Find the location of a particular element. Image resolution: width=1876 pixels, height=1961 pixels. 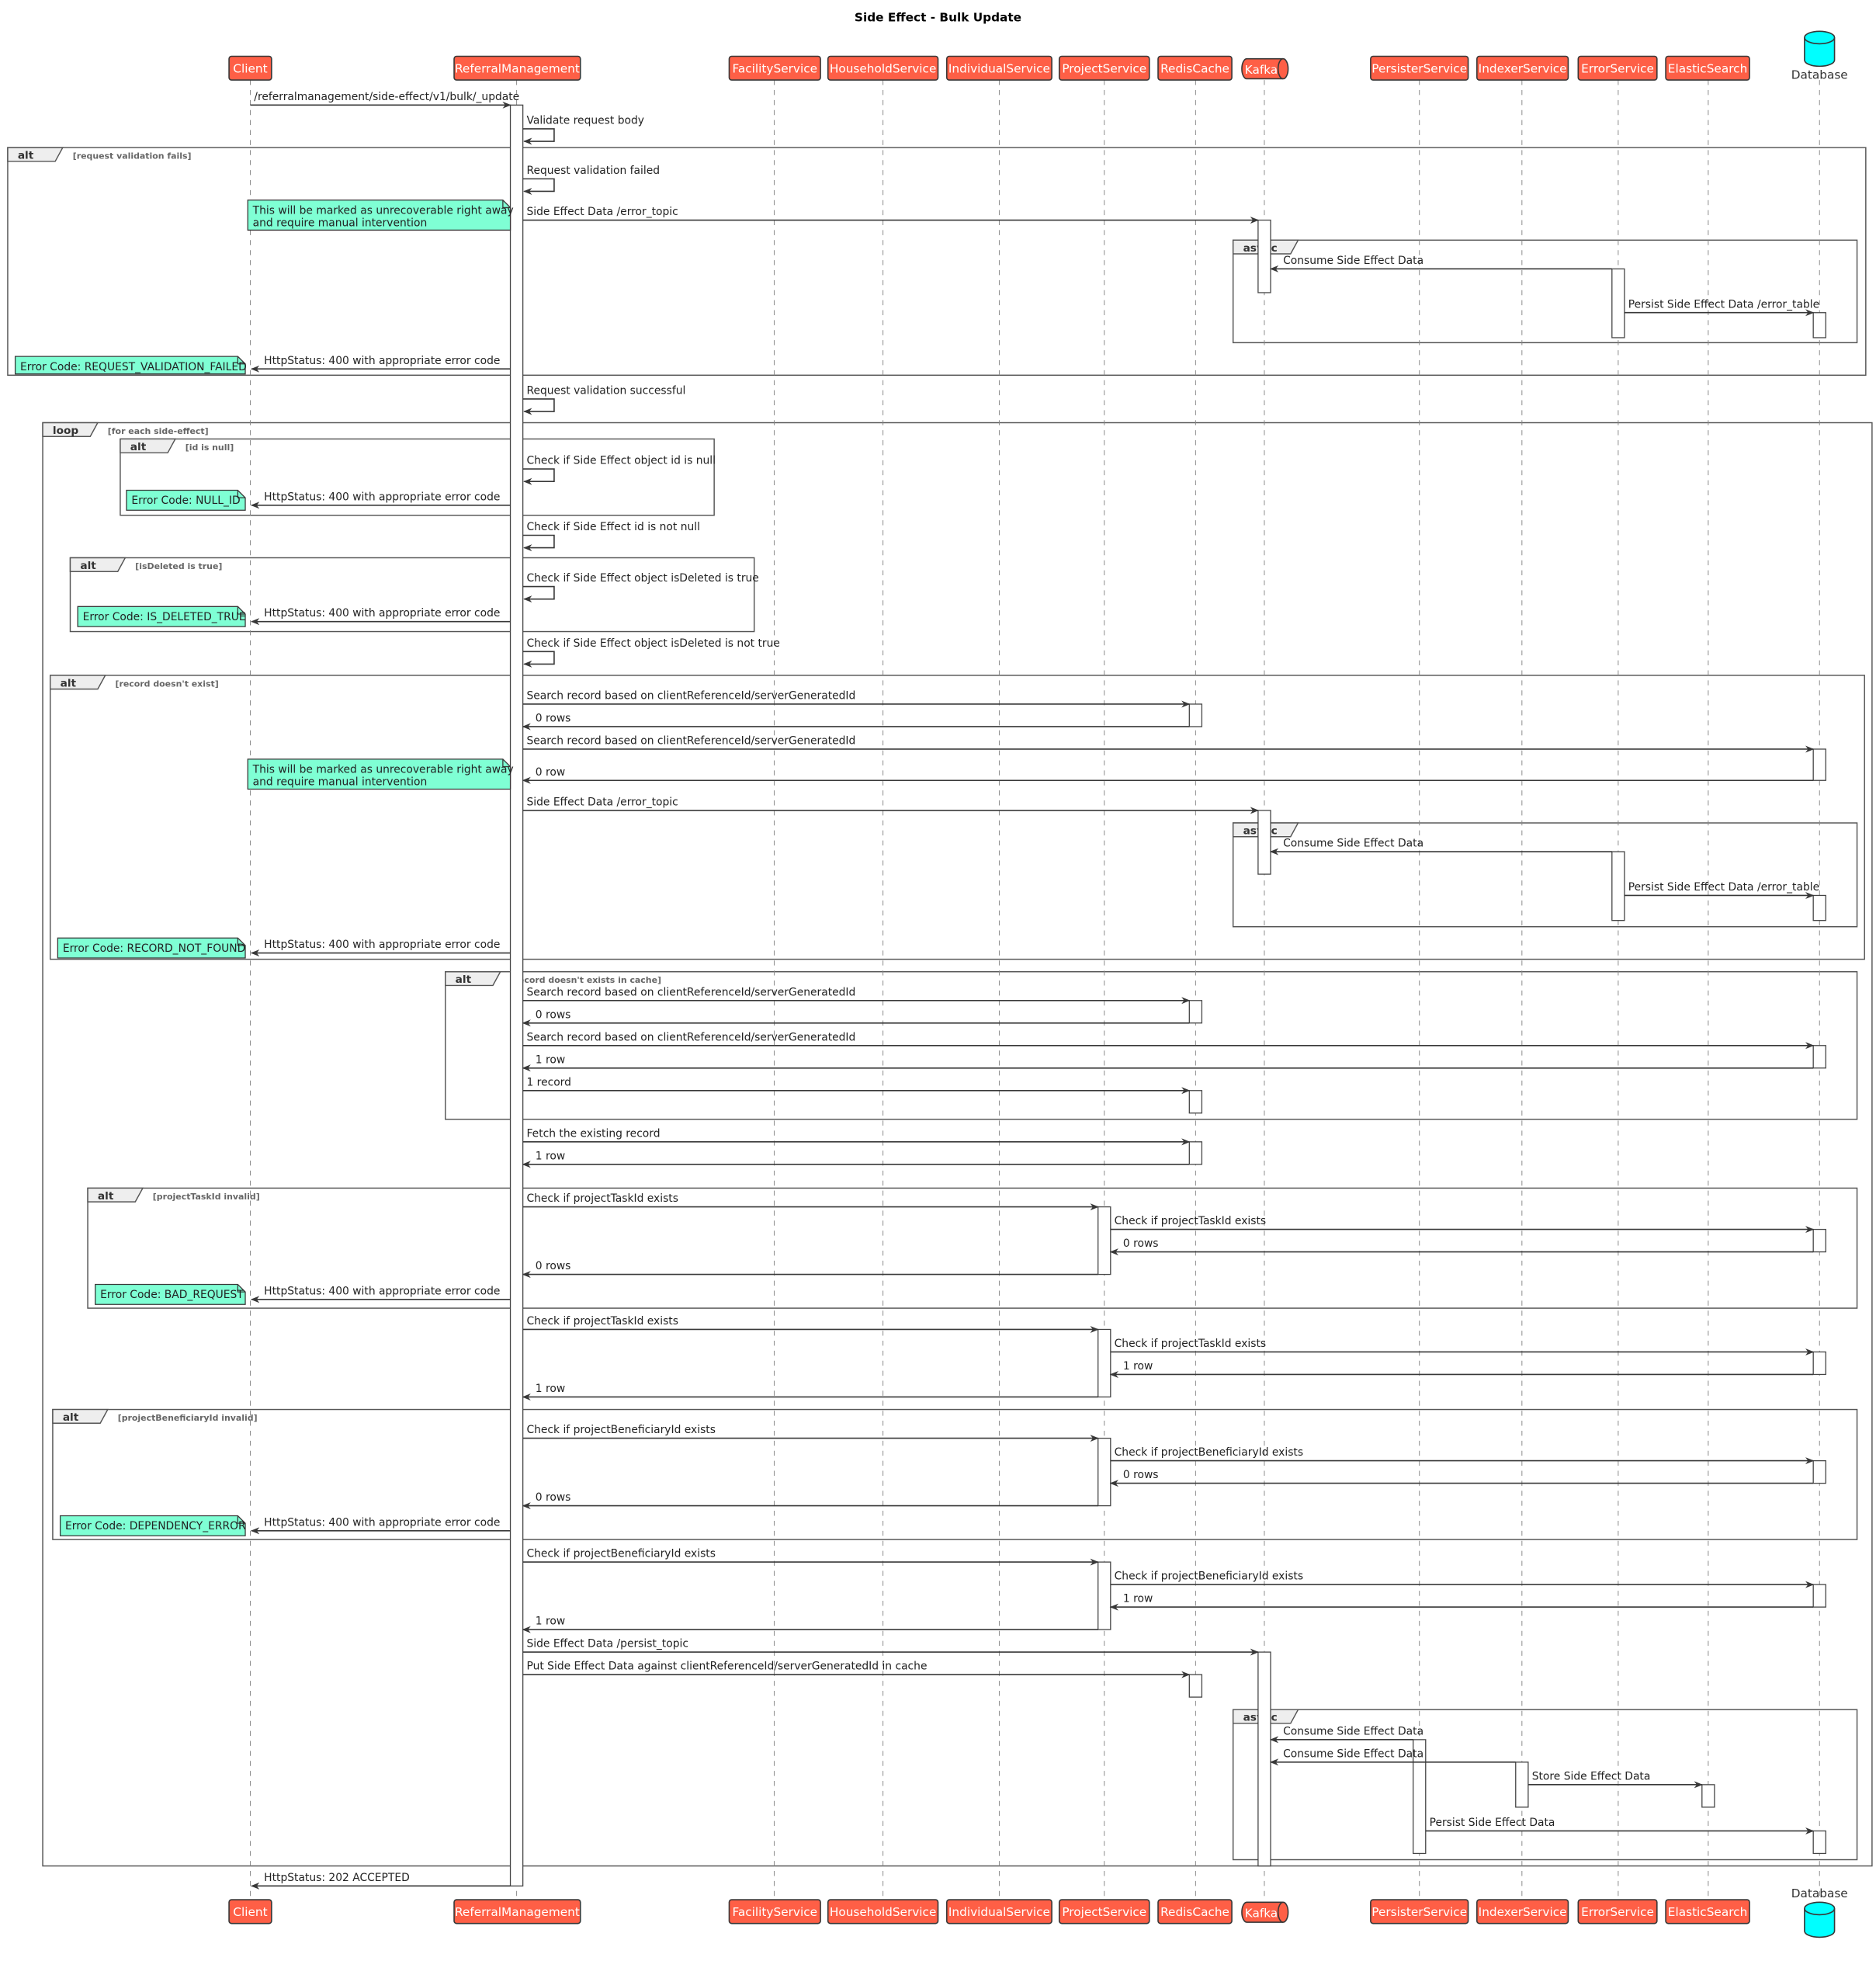

participant-label: Client is located at coordinates (250, 68).